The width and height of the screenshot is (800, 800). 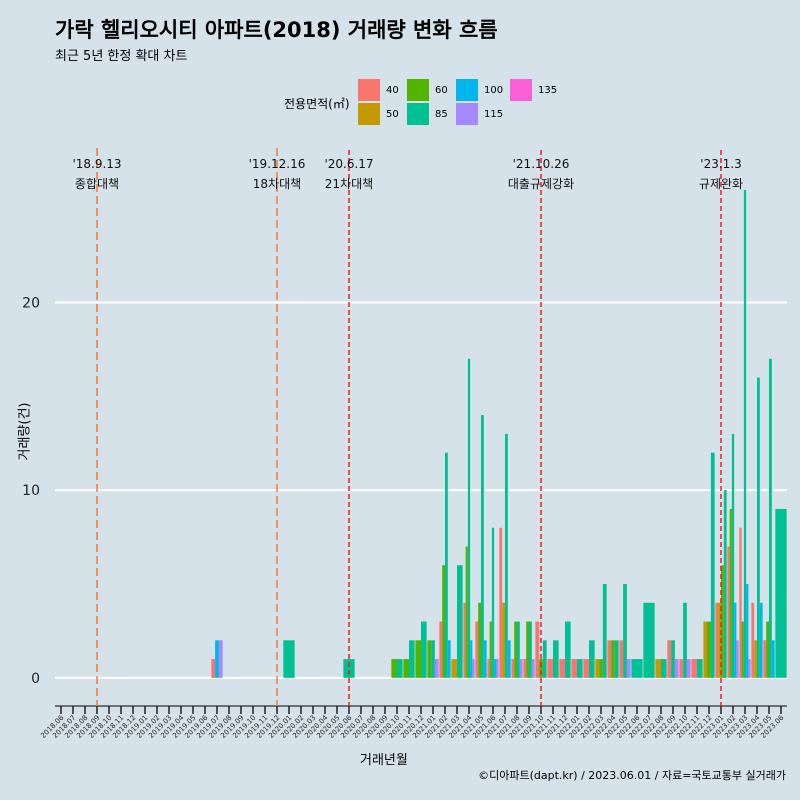 I want to click on bar-85-2021.10, so click(x=544, y=659).